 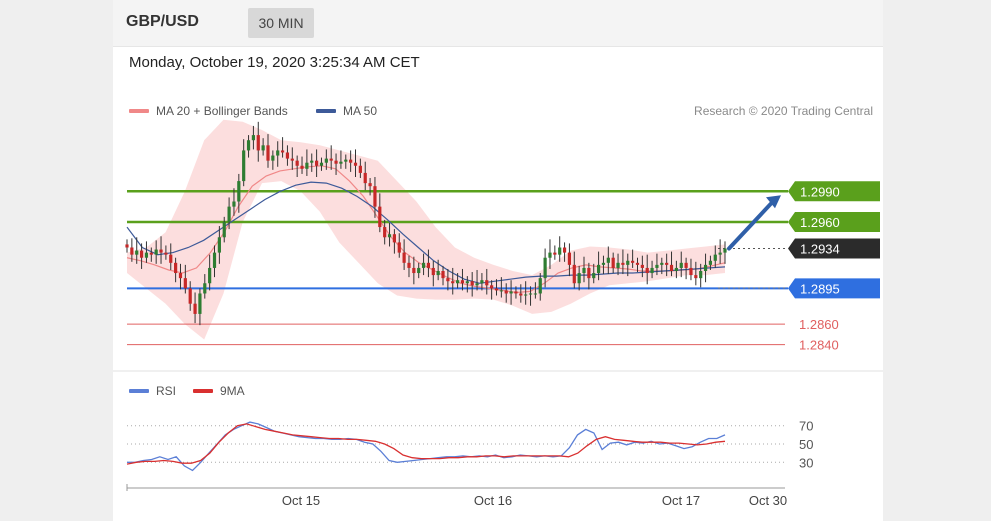 I want to click on timeframe-button: 30 MIN, so click(x=281, y=23).